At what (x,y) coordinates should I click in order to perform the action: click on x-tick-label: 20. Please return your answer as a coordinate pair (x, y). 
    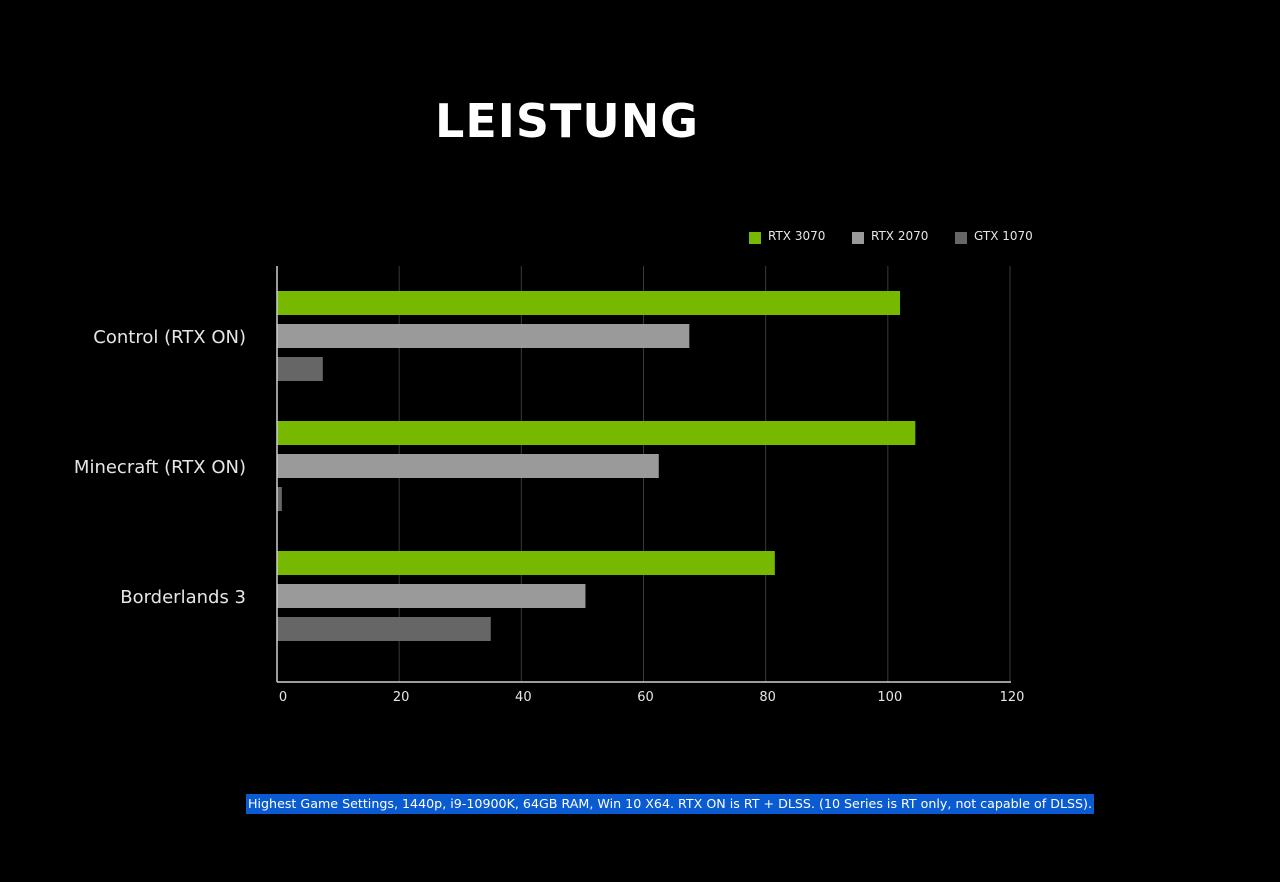
    Looking at the image, I should click on (401, 697).